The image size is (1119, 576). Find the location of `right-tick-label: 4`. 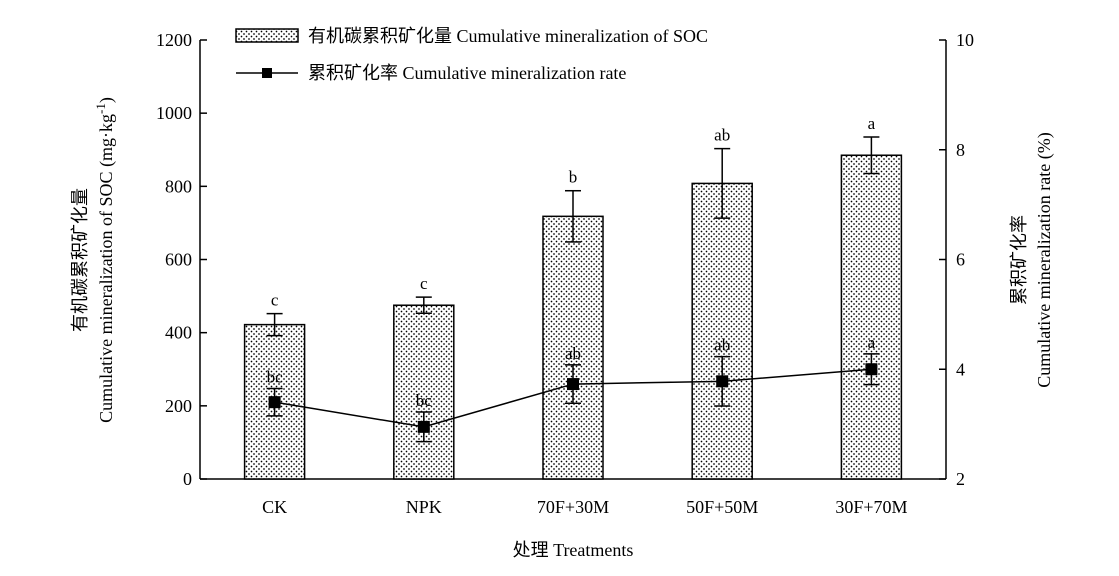

right-tick-label: 4 is located at coordinates (960, 369).